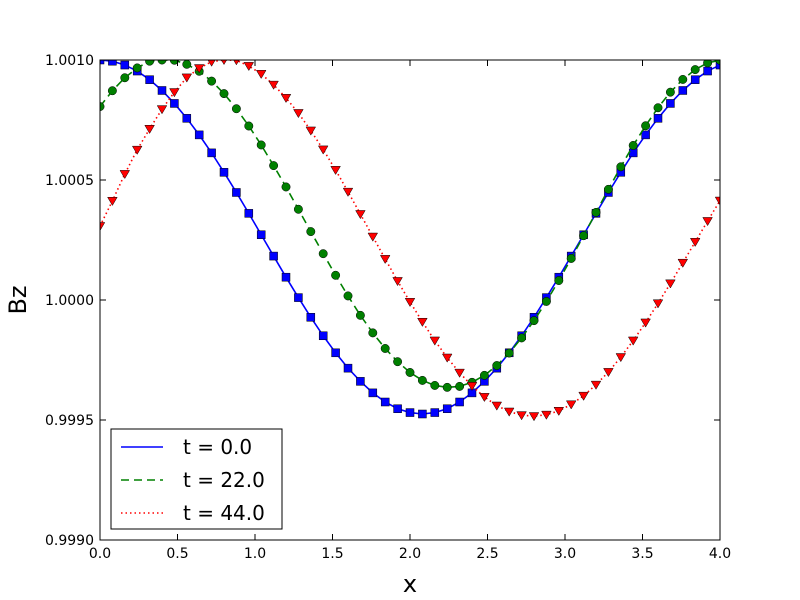 This screenshot has width=800, height=600. What do you see at coordinates (224, 480) in the screenshot?
I see `legend-label-1: t = 22.0` at bounding box center [224, 480].